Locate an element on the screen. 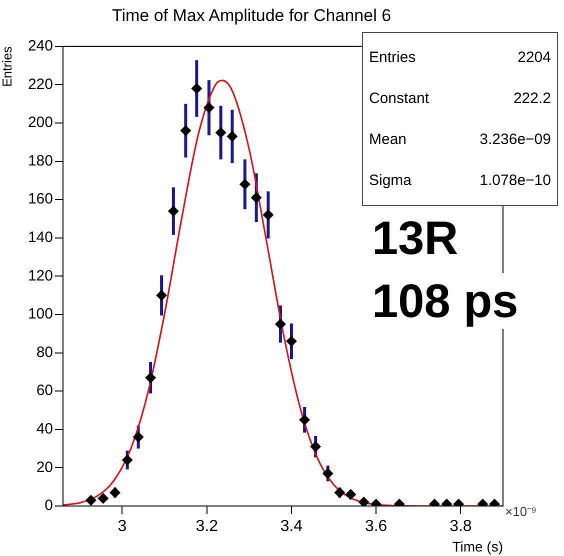 The width and height of the screenshot is (564, 556). y-tick-label: 100 is located at coordinates (40, 314).